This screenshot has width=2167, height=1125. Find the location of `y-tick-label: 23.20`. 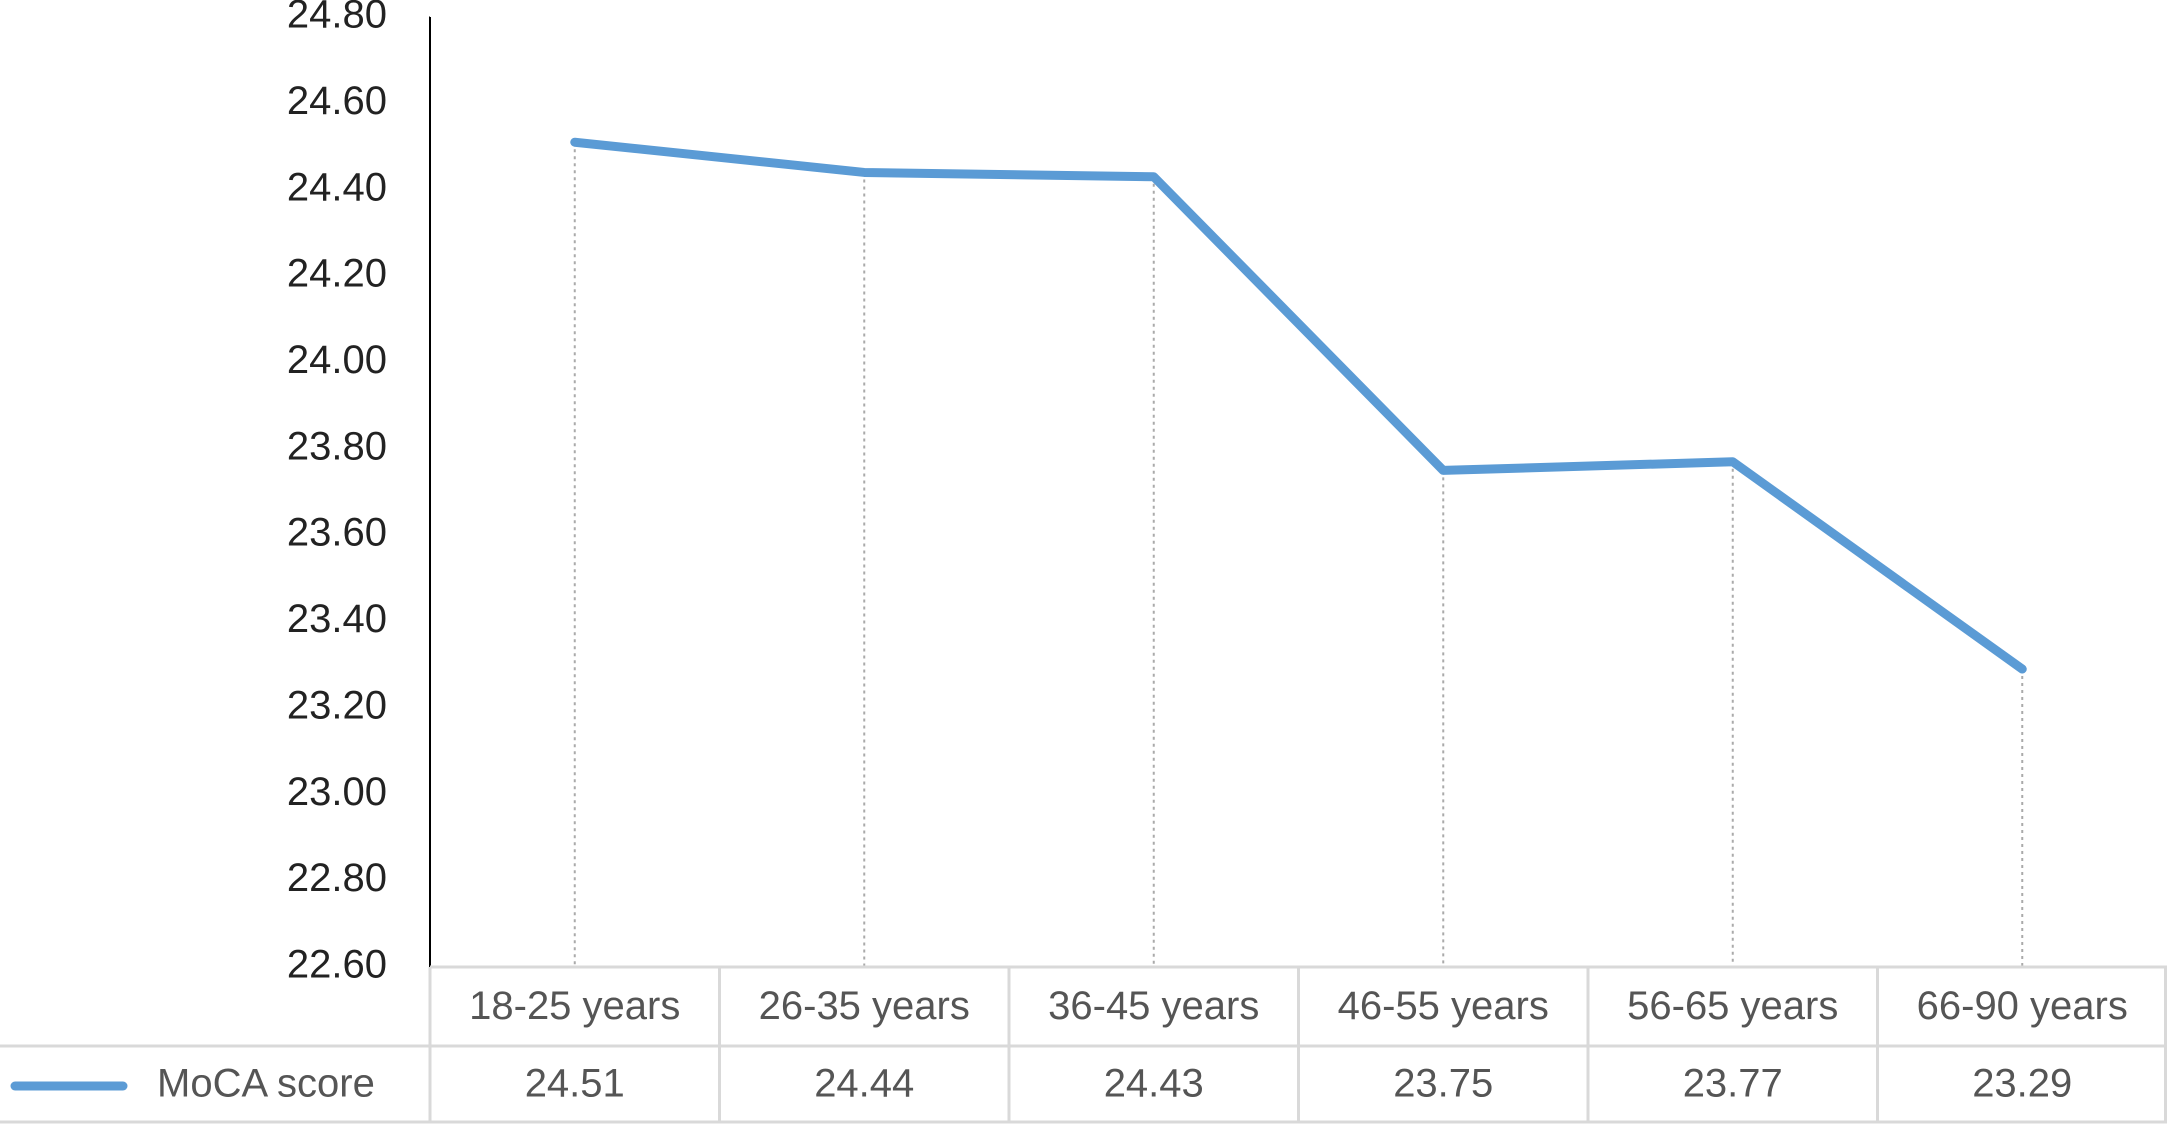

y-tick-label: 23.20 is located at coordinates (337, 705).